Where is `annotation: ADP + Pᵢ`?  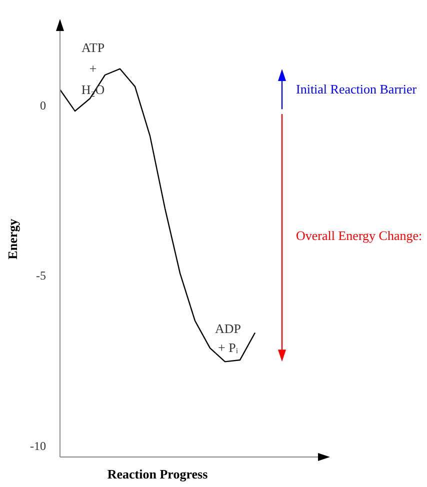 annotation: ADP + Pᵢ is located at coordinates (228, 338).